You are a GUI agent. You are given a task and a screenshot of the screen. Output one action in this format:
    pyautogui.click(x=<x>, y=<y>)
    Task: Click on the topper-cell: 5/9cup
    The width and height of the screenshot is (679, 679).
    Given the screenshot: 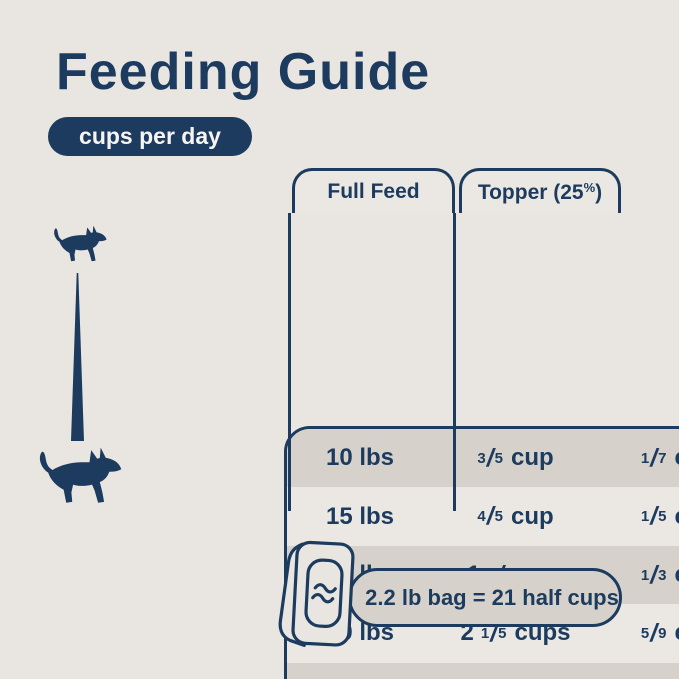 What is the action you would take?
    pyautogui.click(x=659, y=632)
    